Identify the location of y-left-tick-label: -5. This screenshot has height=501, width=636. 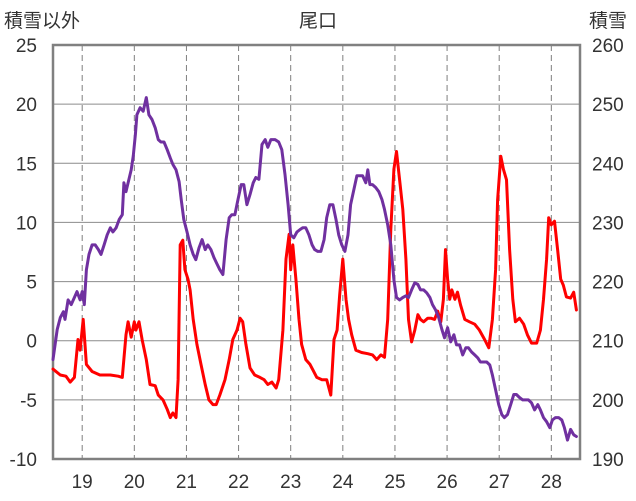
(28, 401).